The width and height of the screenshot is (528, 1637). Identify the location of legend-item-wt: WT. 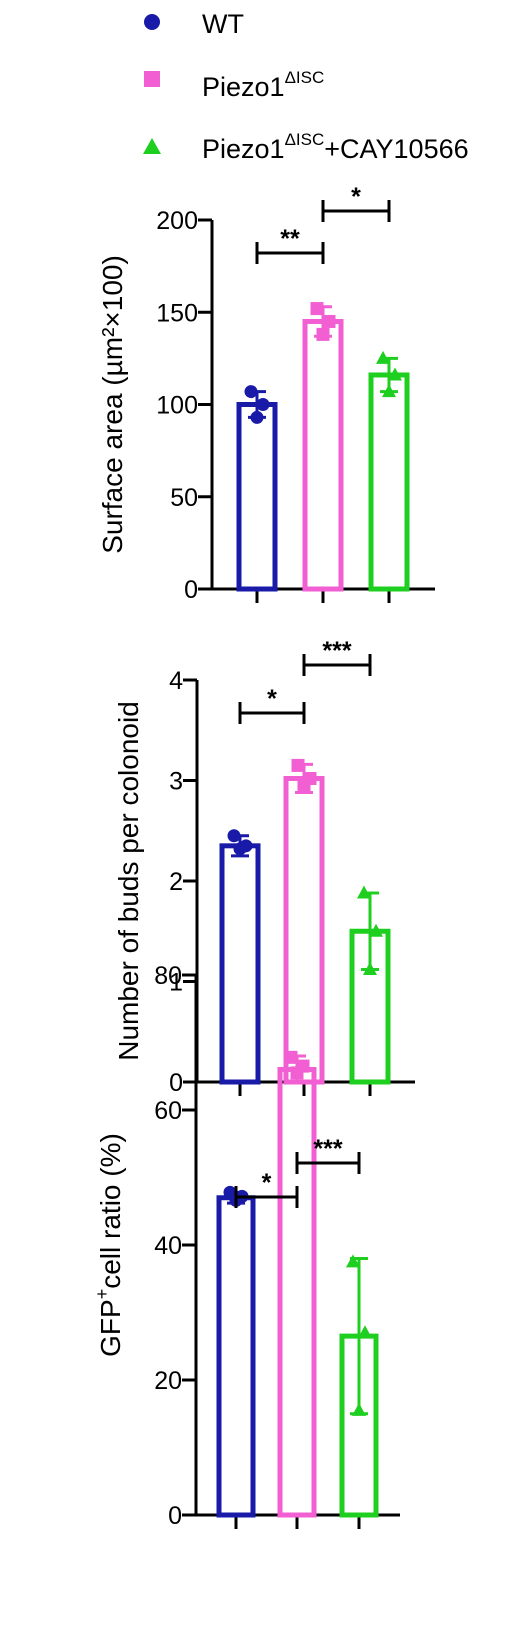
(194, 24).